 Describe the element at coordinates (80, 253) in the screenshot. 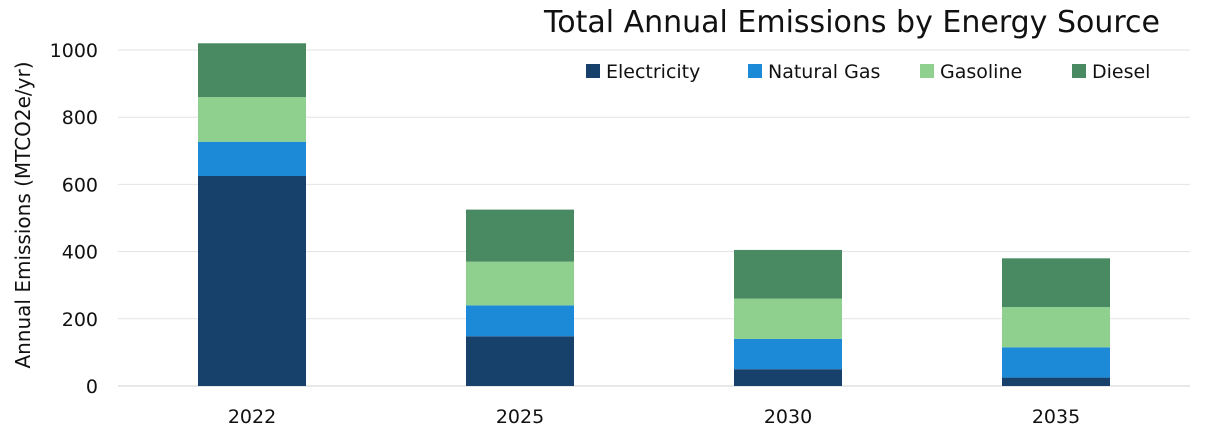

I see `y-tick-label: 400` at that location.